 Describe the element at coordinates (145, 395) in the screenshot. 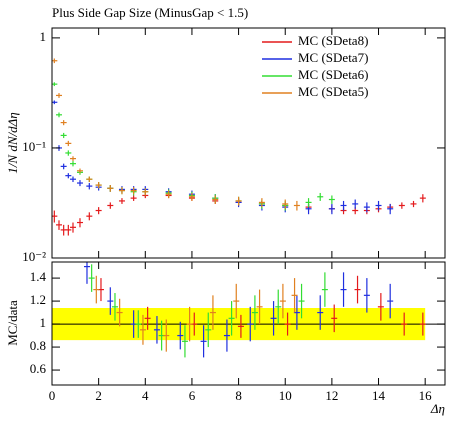

I see `x-tick-label: 4` at that location.